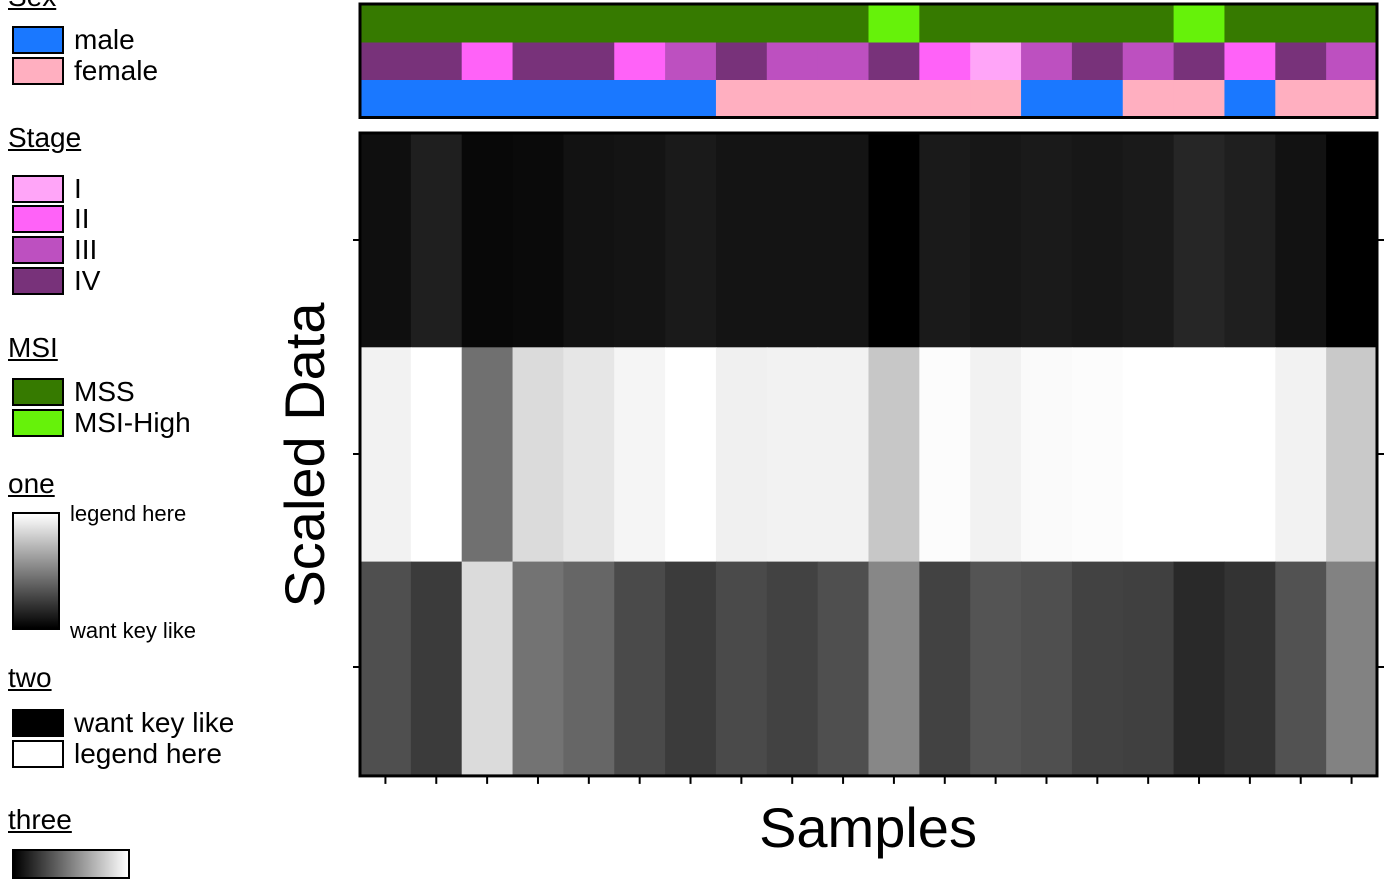  I want to click on heatmap-cell-r1-c15, so click(1097, 240).